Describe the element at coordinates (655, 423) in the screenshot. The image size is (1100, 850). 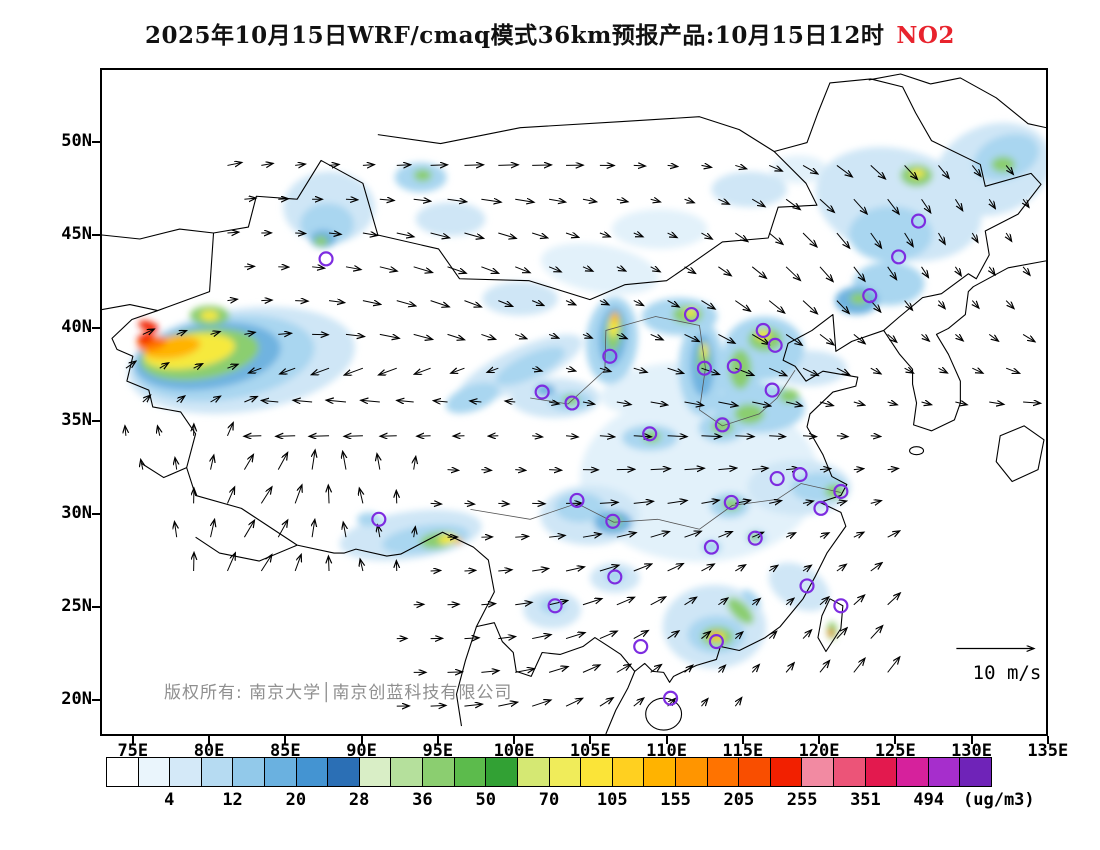
I see `rivers` at that location.